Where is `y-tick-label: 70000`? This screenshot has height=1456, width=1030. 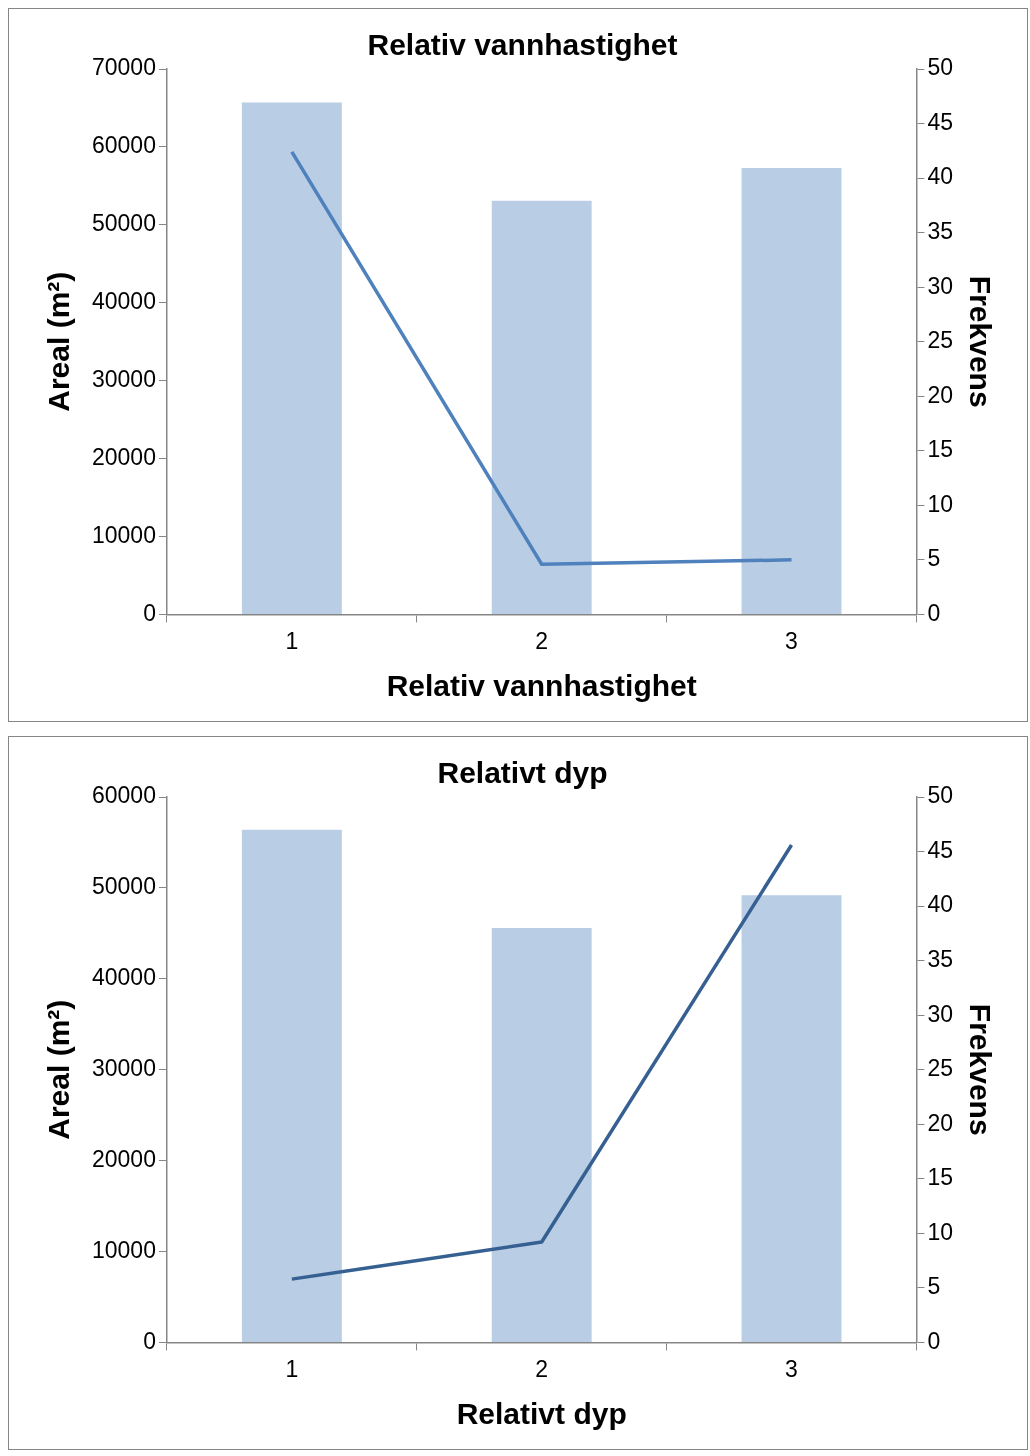 y-tick-label: 70000 is located at coordinates (123, 67).